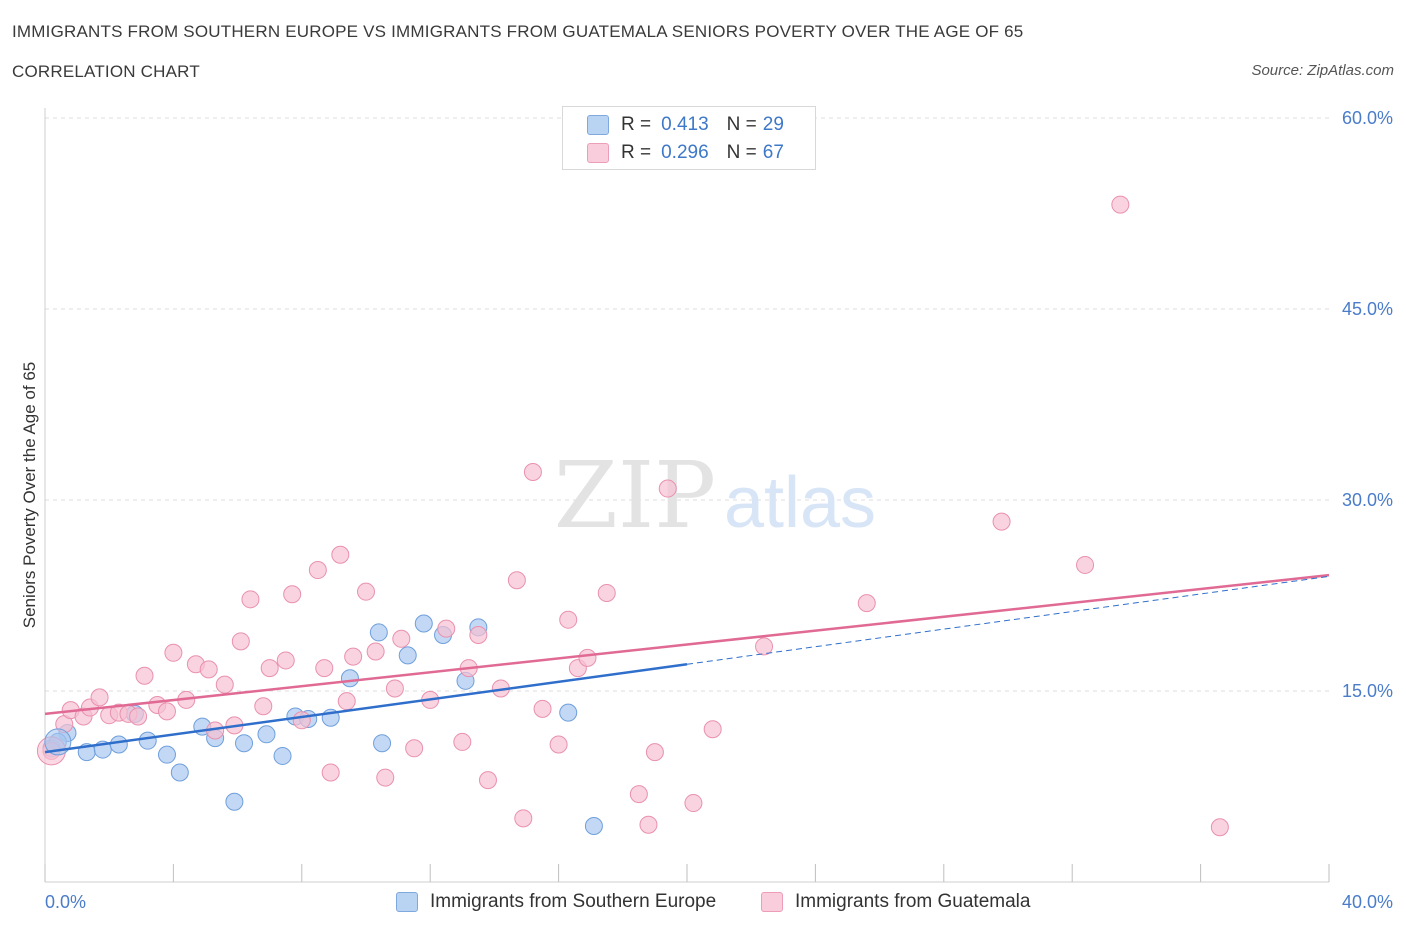 The height and width of the screenshot is (930, 1406). Describe the element at coordinates (1367, 902) in the screenshot. I see `x-tick-label: 40.0%` at that location.